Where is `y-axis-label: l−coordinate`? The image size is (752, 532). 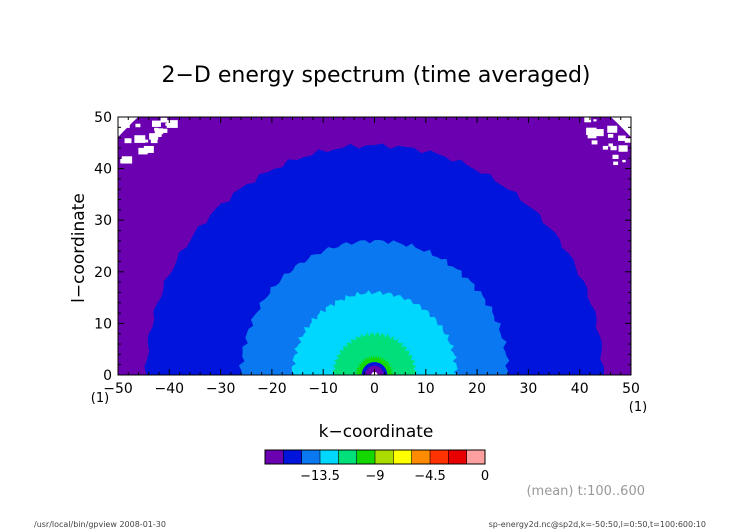
y-axis-label: l−coordinate is located at coordinates (79, 248).